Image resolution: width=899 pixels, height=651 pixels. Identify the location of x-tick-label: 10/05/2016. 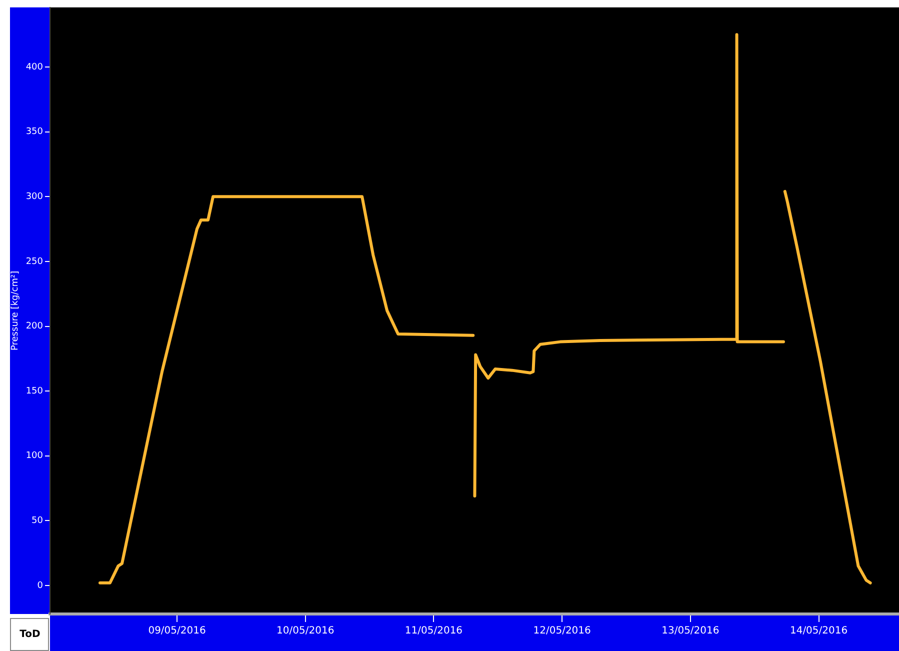
(305, 631).